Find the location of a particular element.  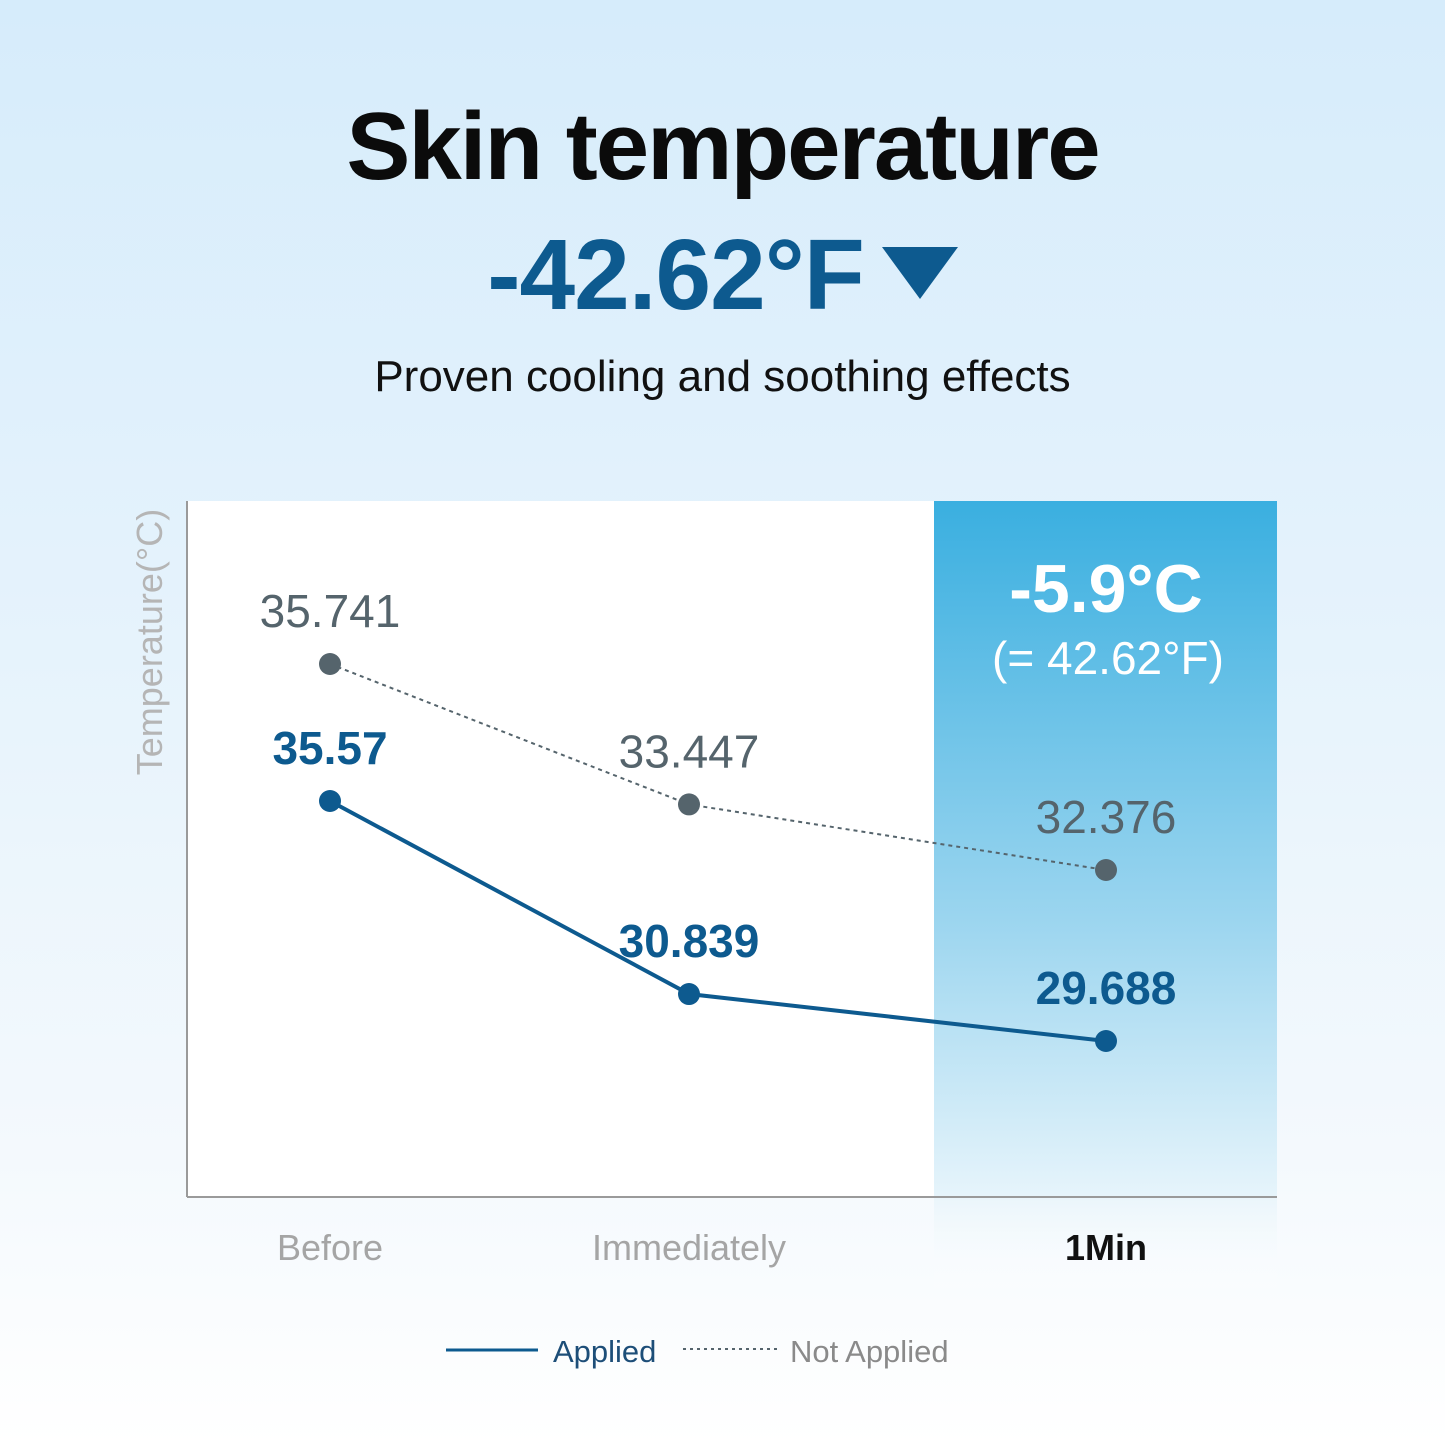

highlight-panel is located at coordinates (1105, 848).